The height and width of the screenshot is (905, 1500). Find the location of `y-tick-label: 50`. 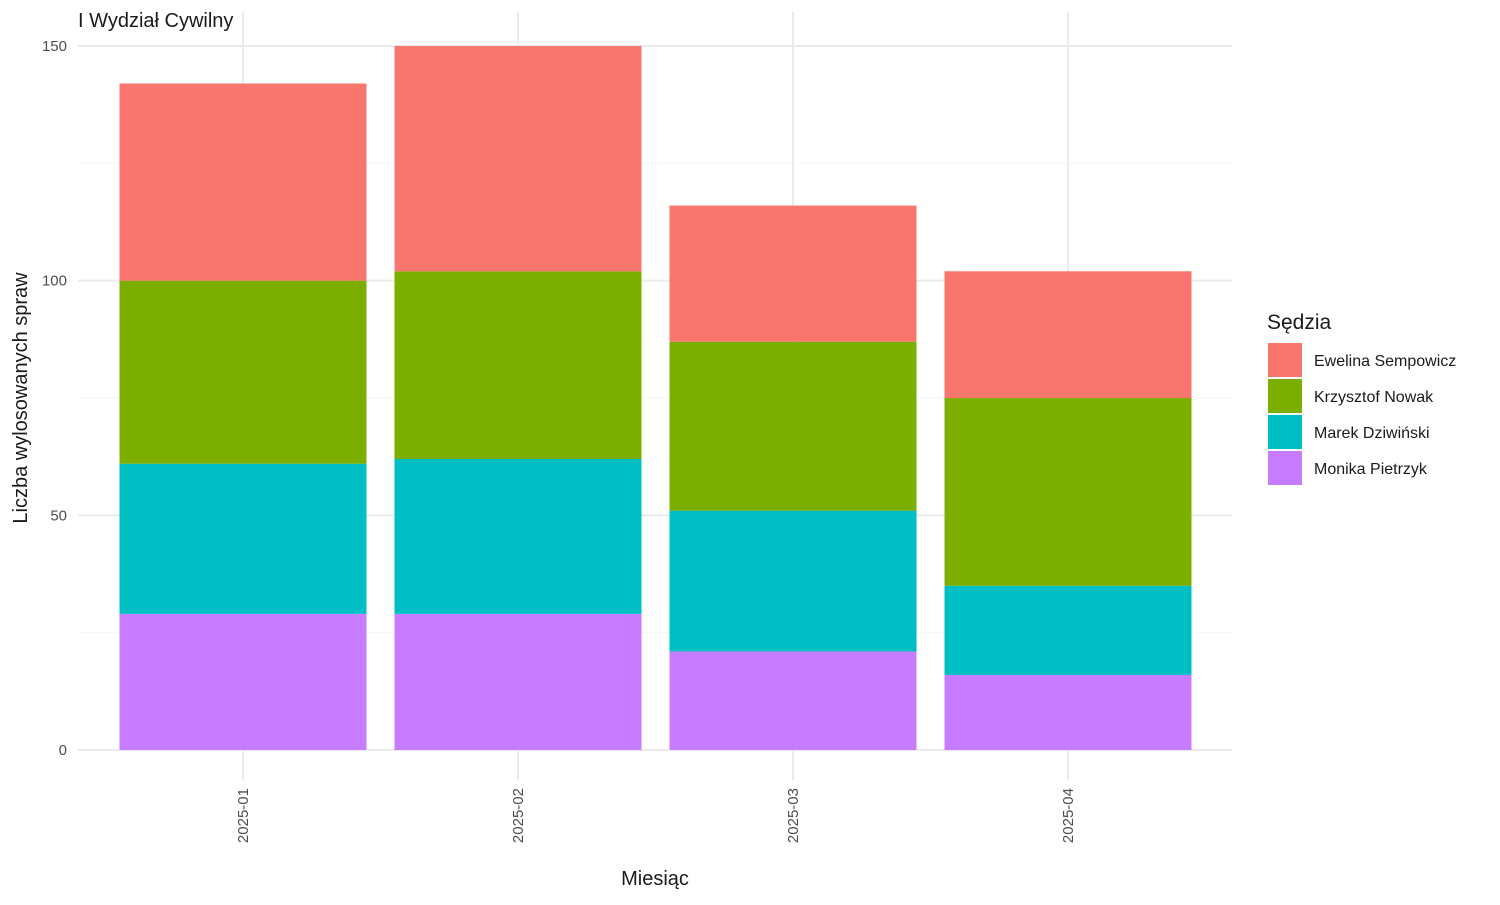

y-tick-label: 50 is located at coordinates (58, 515).